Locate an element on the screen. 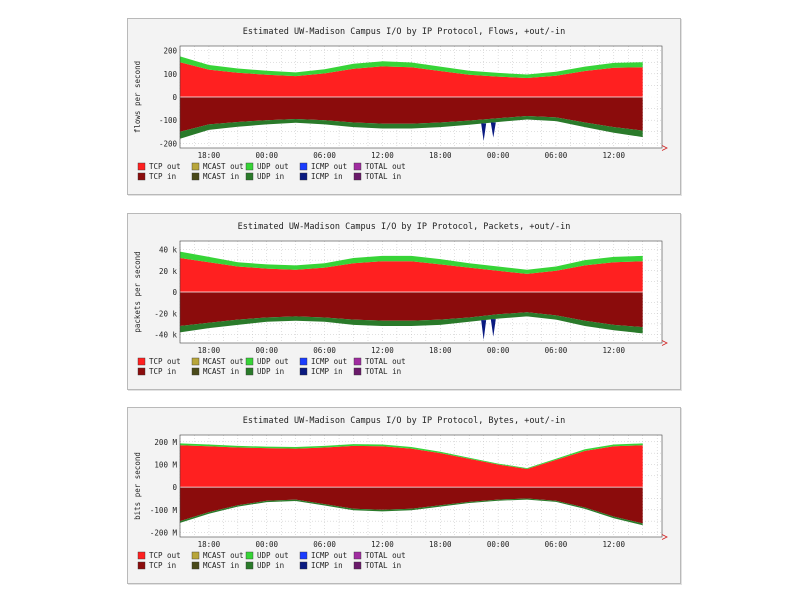 This screenshot has width=794, height=595. legend-swatch-tcp-out is located at coordinates (141, 555).